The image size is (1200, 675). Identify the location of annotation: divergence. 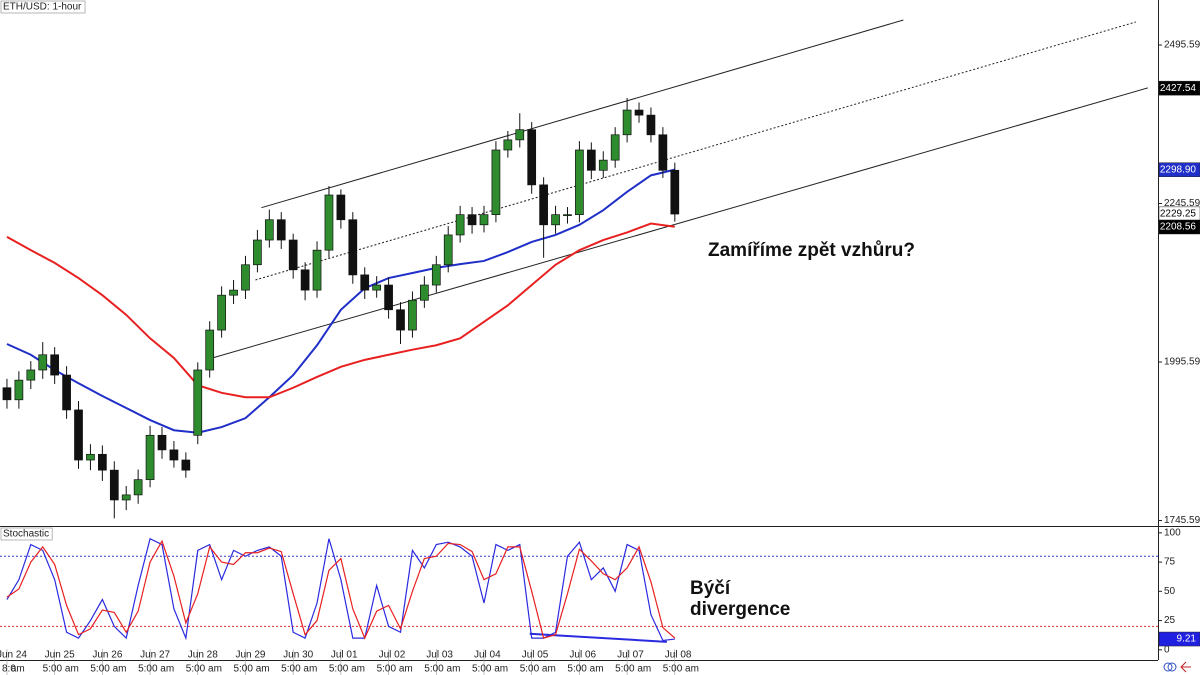
(740, 609).